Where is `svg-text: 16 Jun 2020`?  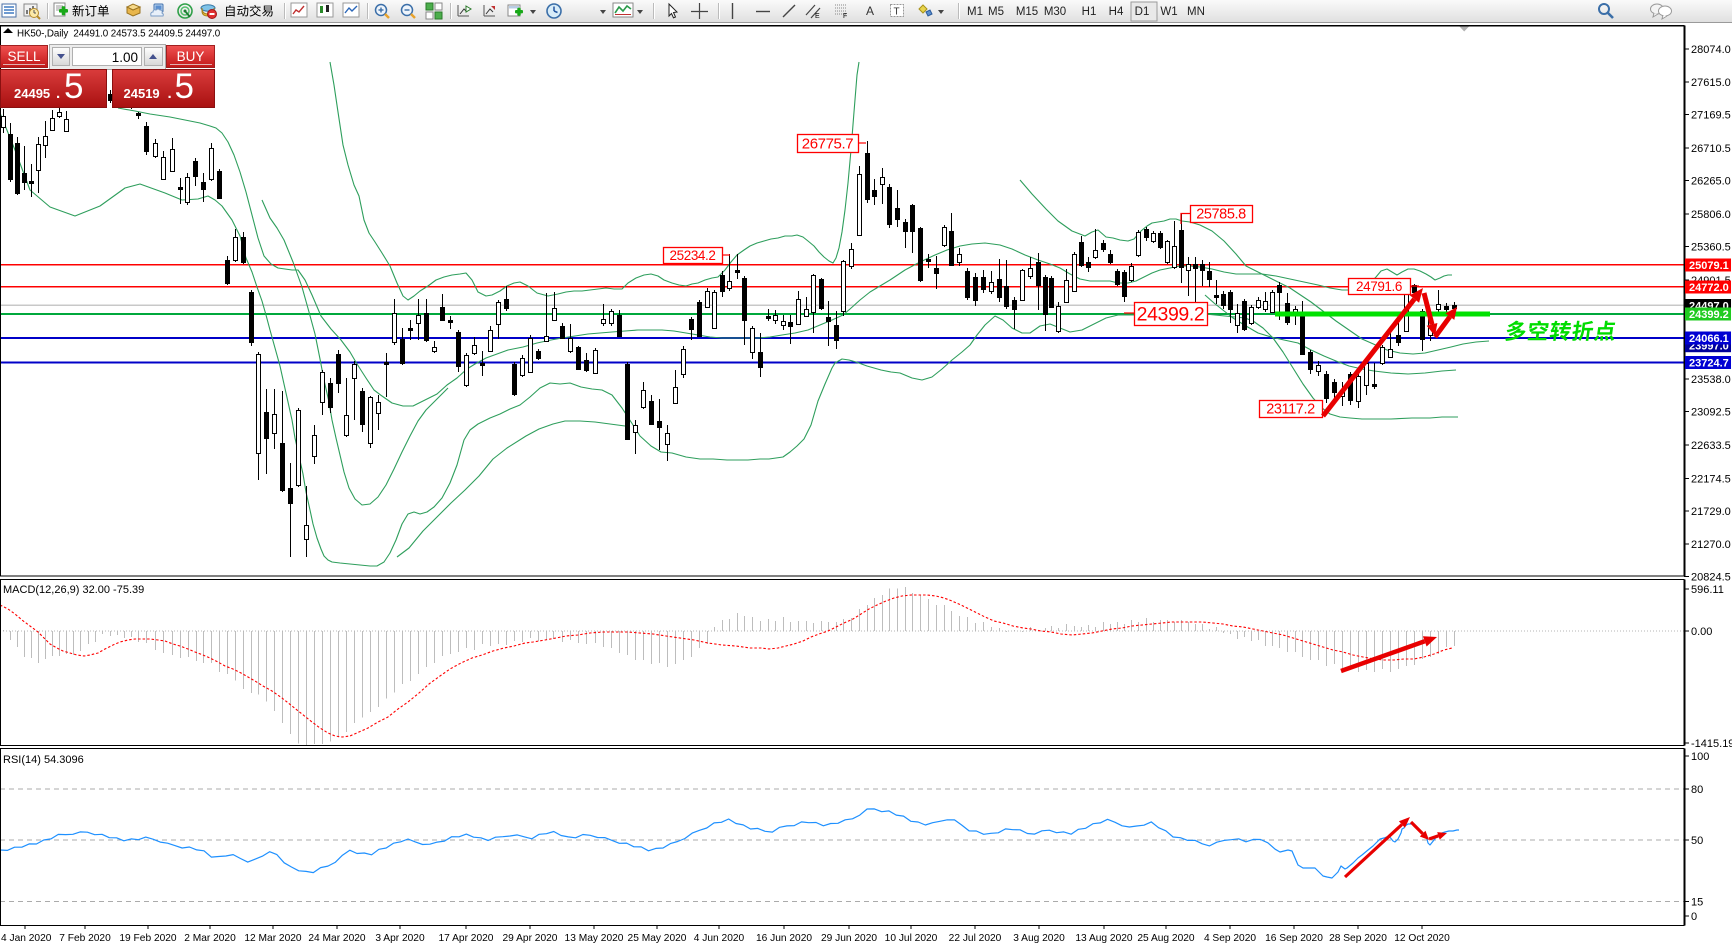
svg-text: 16 Jun 2020 is located at coordinates (784, 938).